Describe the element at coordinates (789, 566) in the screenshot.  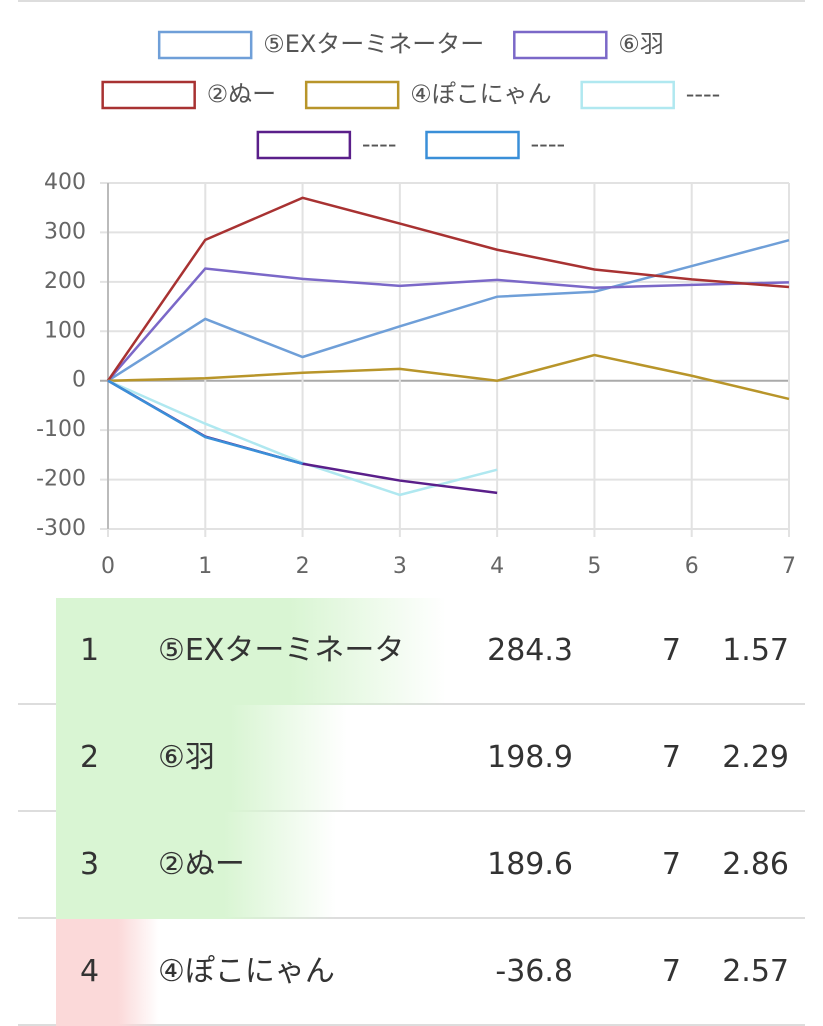
I see `x-tick-label: 7` at that location.